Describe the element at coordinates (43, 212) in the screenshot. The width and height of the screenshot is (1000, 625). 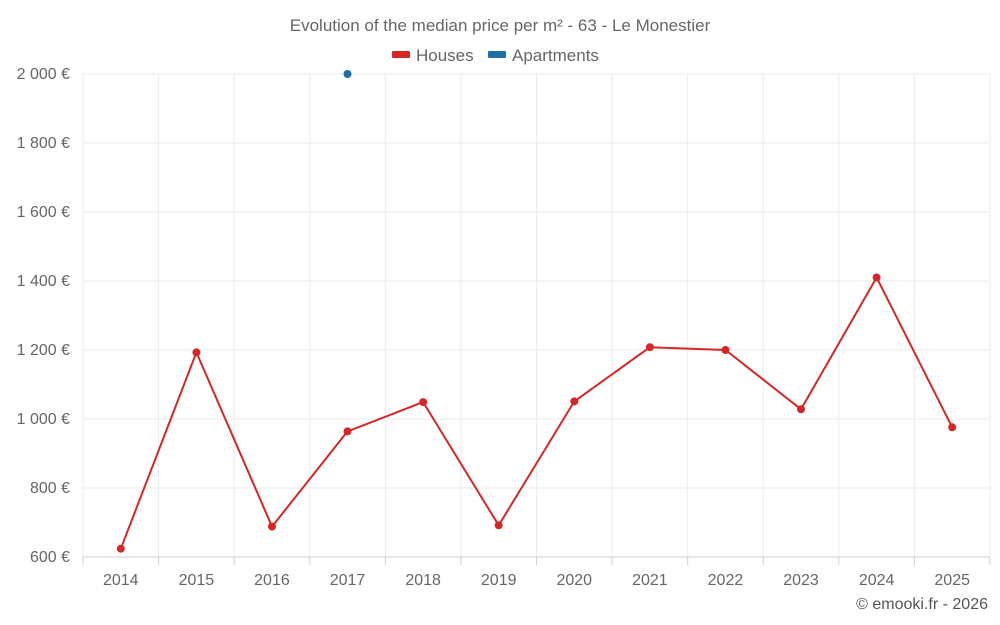
I see `y-tick-label: 1 600 €` at that location.